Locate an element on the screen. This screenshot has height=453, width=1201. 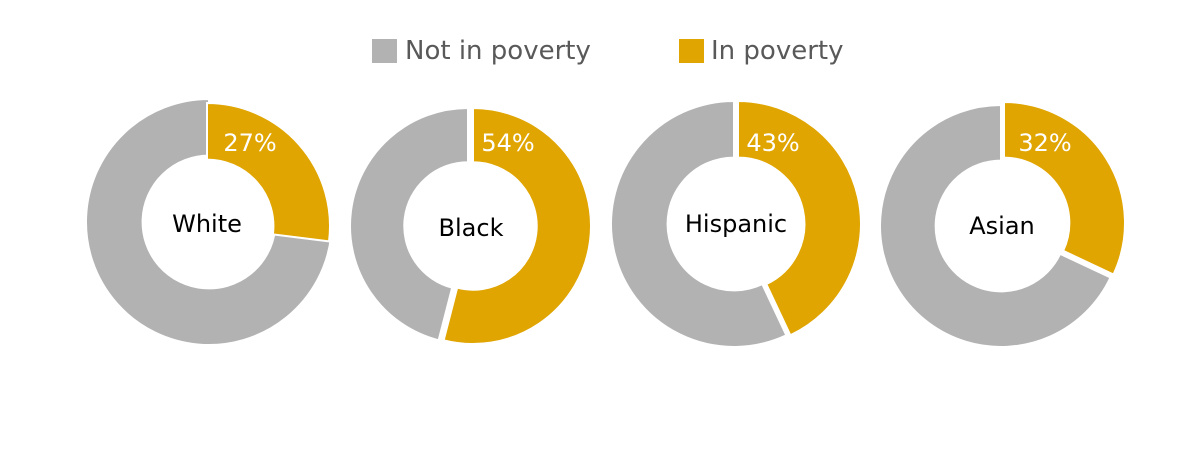
slice-in-poverty-asian is located at coordinates (1064, 188).